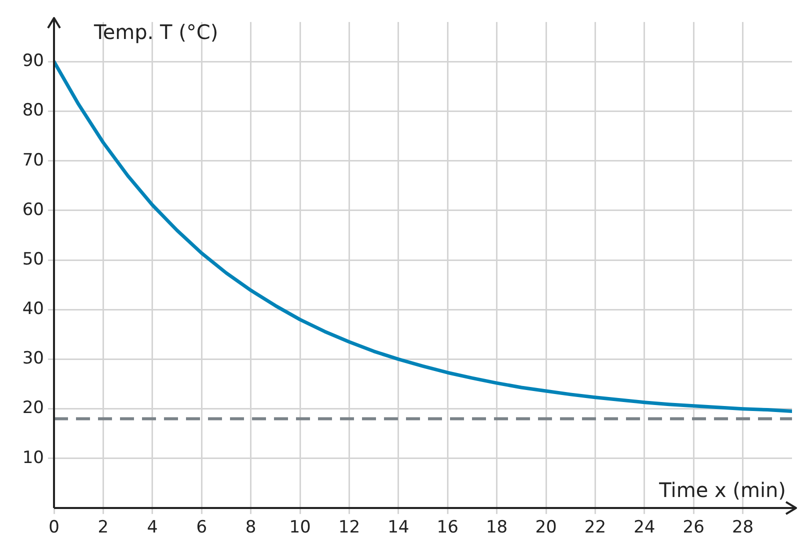 The height and width of the screenshot is (557, 809). Describe the element at coordinates (743, 528) in the screenshot. I see `x-tick-label: 28` at that location.